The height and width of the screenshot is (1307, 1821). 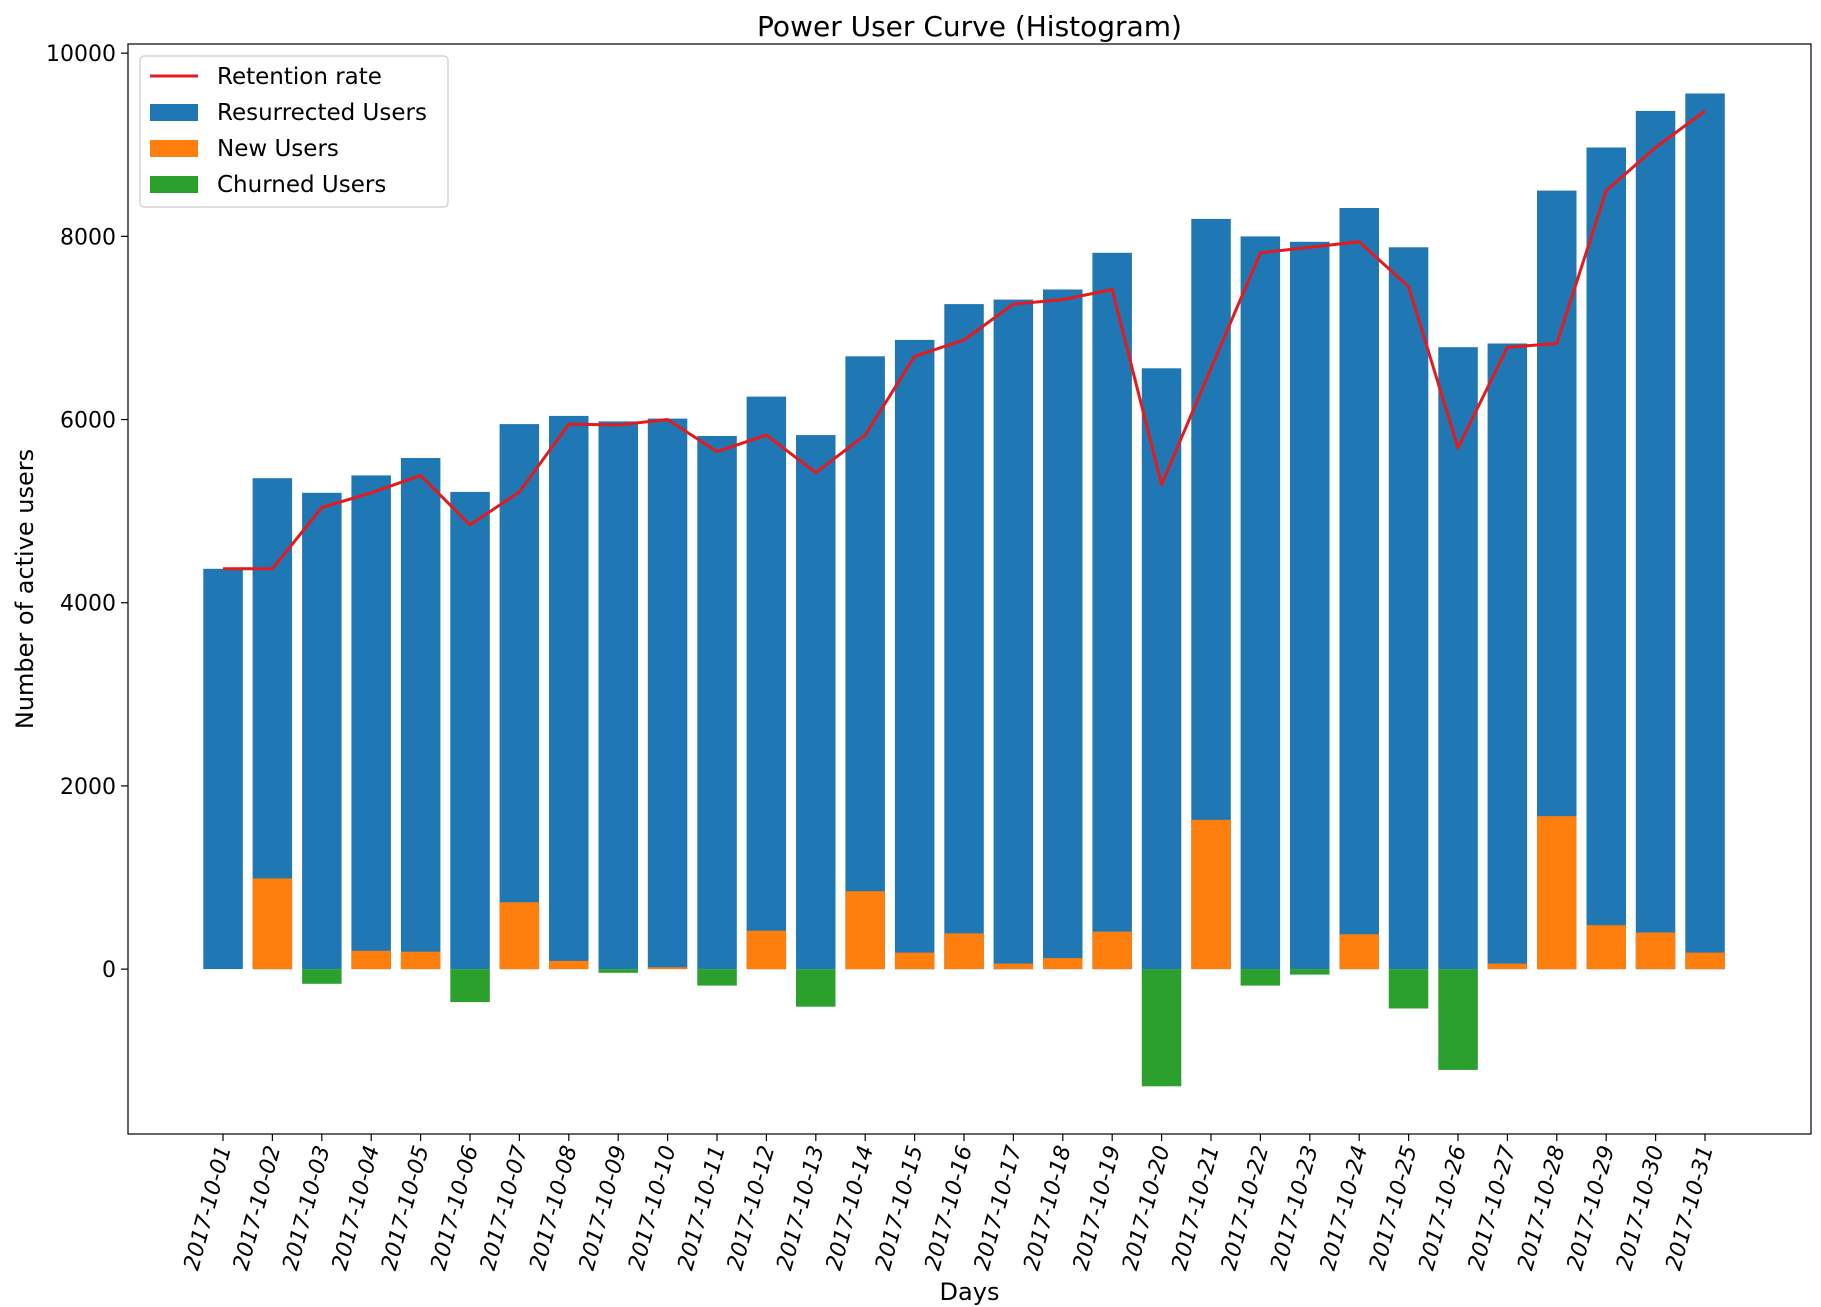 What do you see at coordinates (174, 184) in the screenshot?
I see `legend-swatch-churned-users` at bounding box center [174, 184].